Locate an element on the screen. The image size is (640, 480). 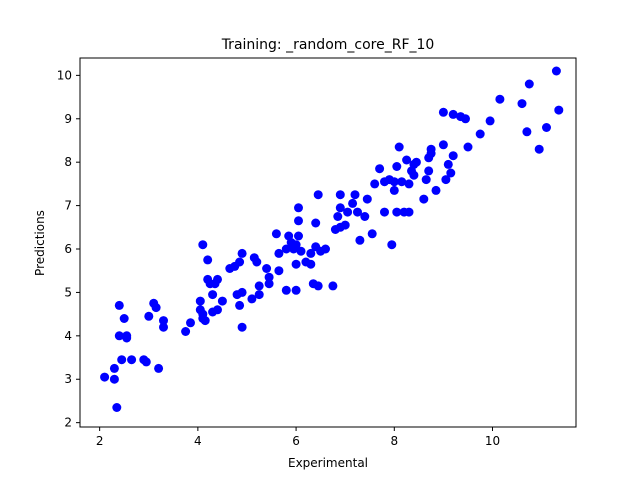
x-tick-label: 10 is located at coordinates (492, 441).